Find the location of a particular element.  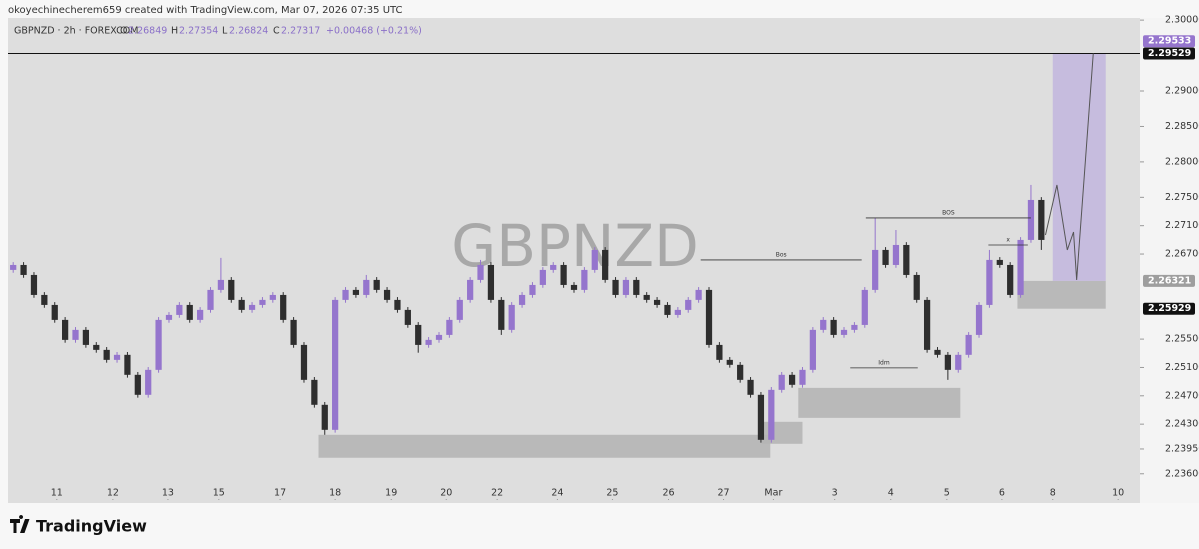

y-tick-label: 2.24700 is located at coordinates (1182, 395).